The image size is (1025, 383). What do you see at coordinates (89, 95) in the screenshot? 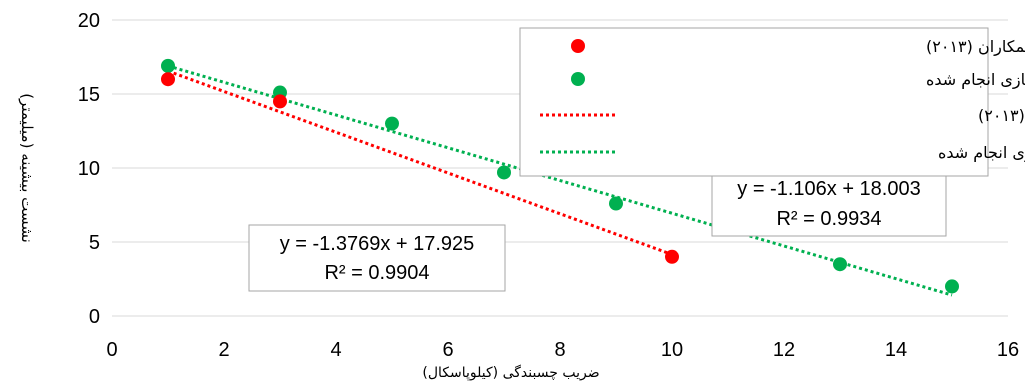
I see `y-tick-label: 15` at bounding box center [89, 95].